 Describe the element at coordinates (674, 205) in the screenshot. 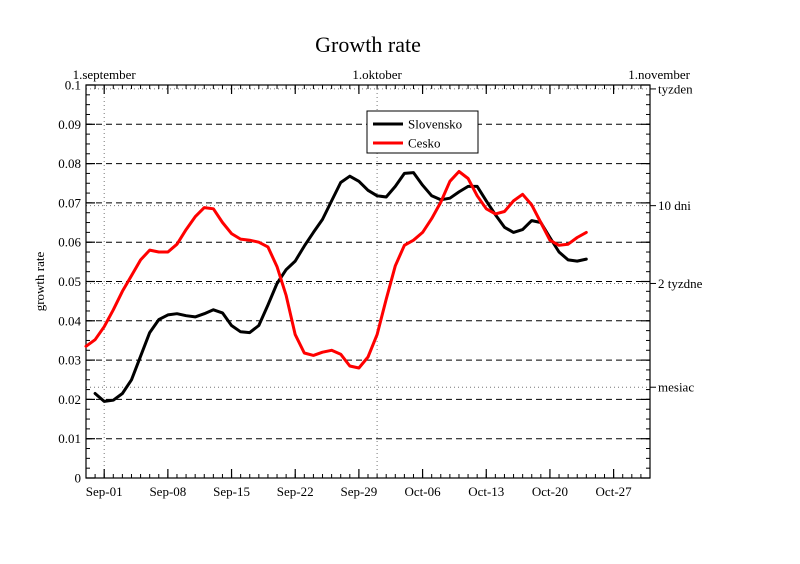

I see `right-axis-label: 10 dni` at that location.